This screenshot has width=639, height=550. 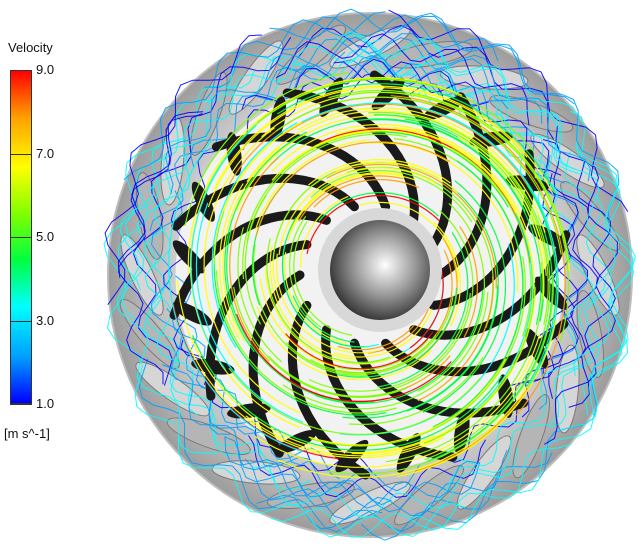 What do you see at coordinates (45, 403) in the screenshot?
I see `legend-tick-label: 1.0` at bounding box center [45, 403].